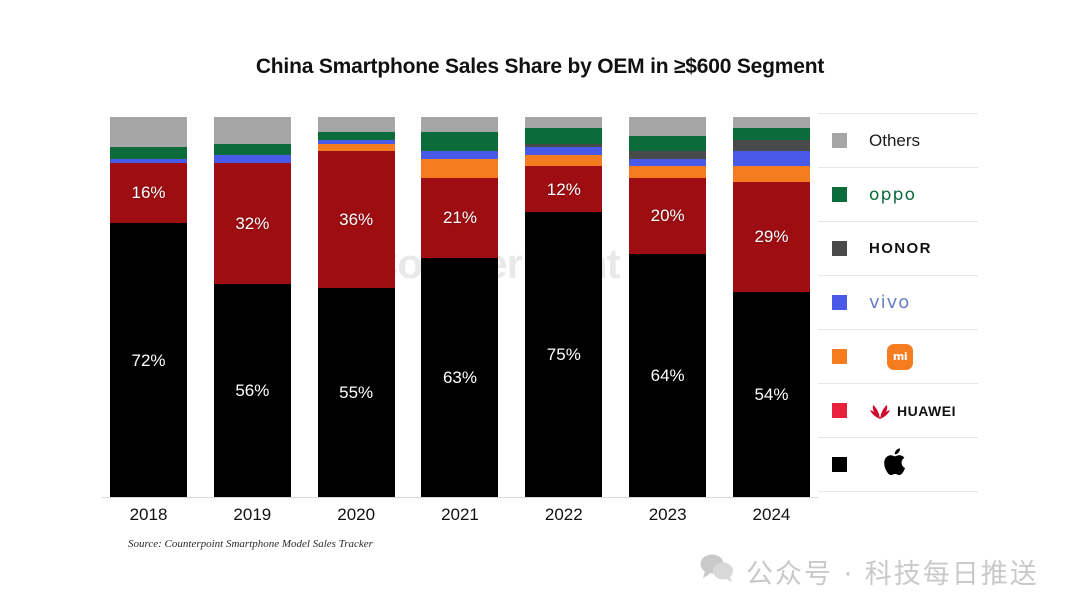 This screenshot has height=608, width=1080. I want to click on segment-value-label: 56%, so click(252, 391).